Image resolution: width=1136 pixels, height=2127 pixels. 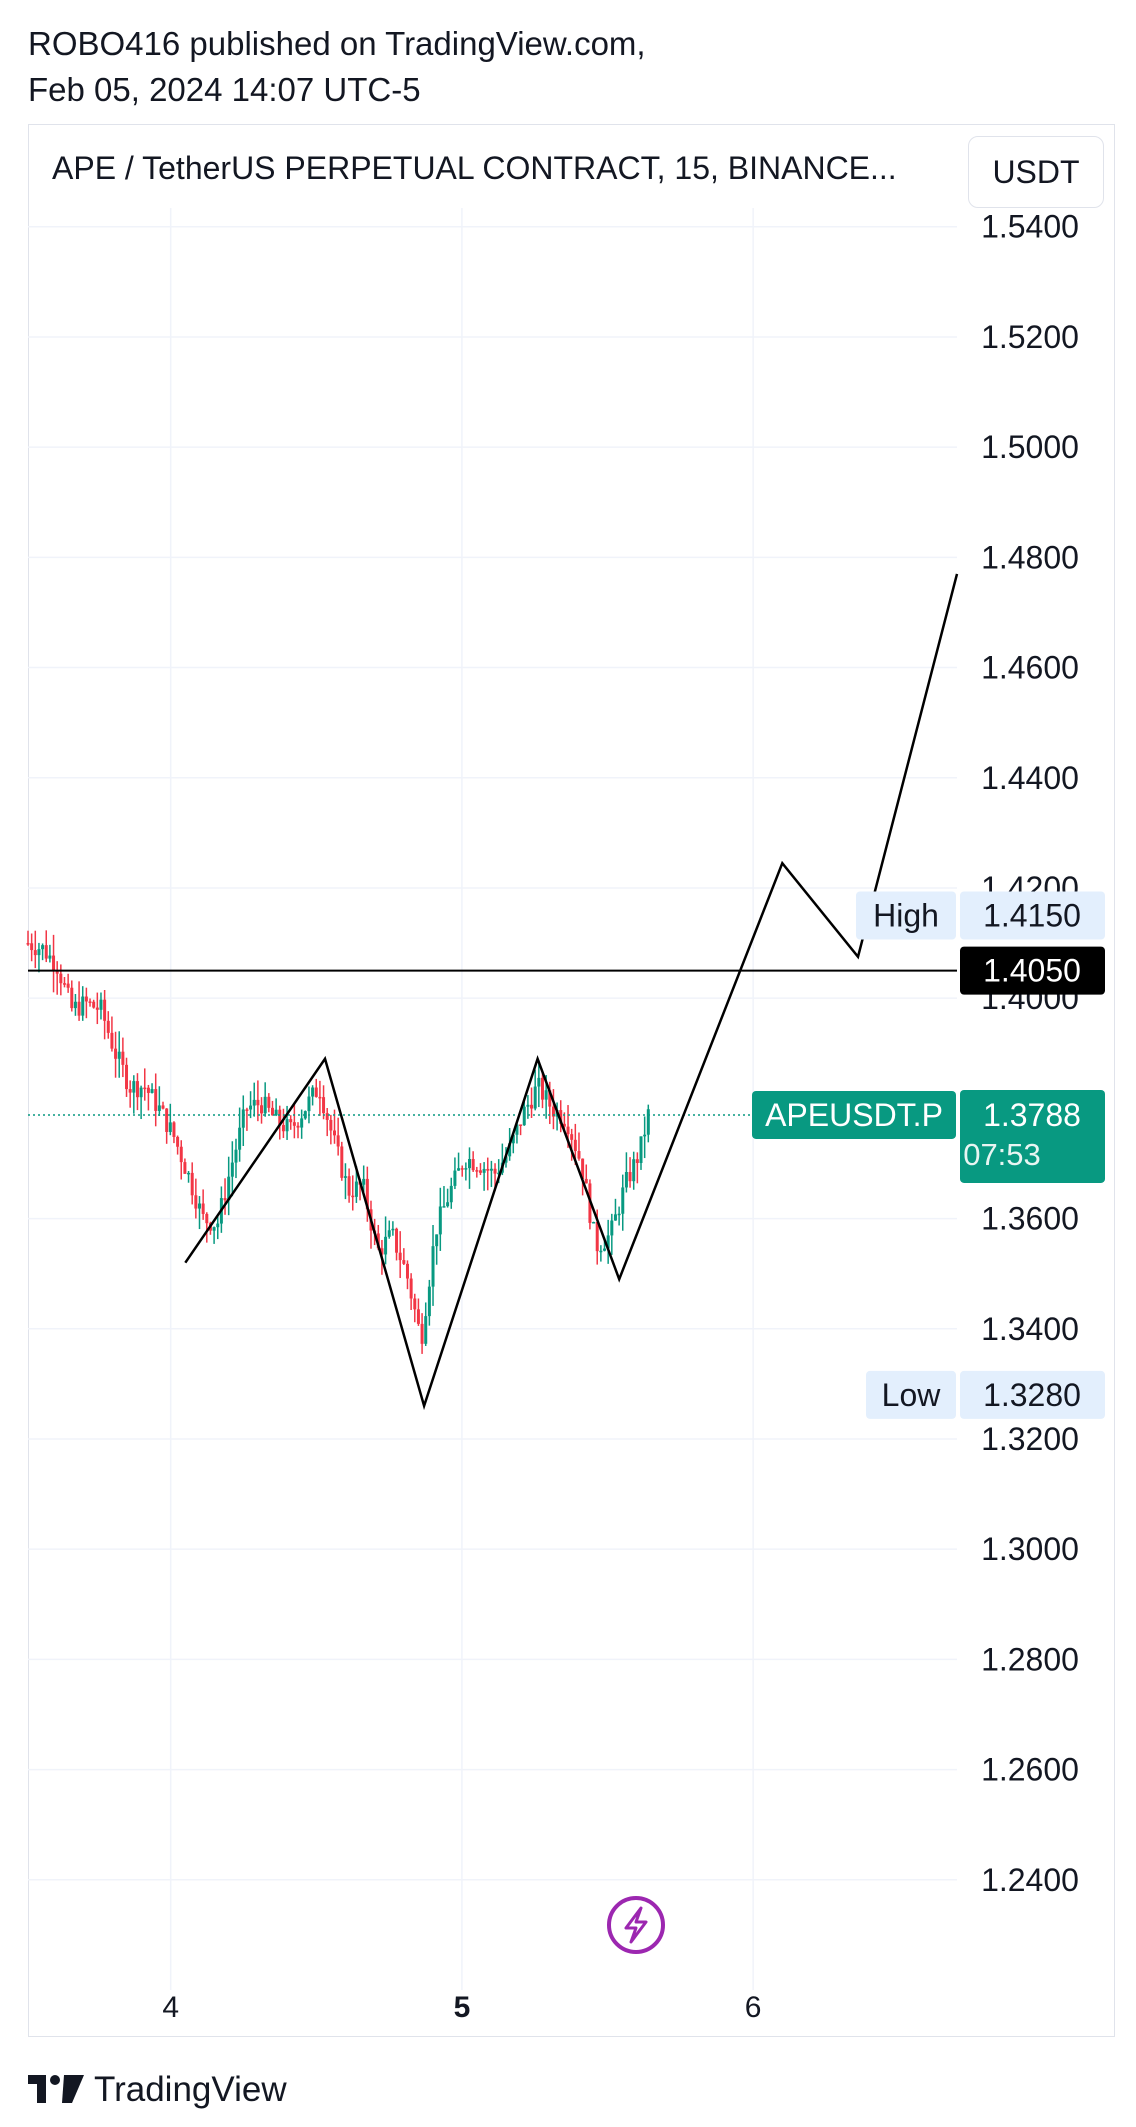 I want to click on symbol-name: APEUSDT.P, so click(x=854, y=1115).